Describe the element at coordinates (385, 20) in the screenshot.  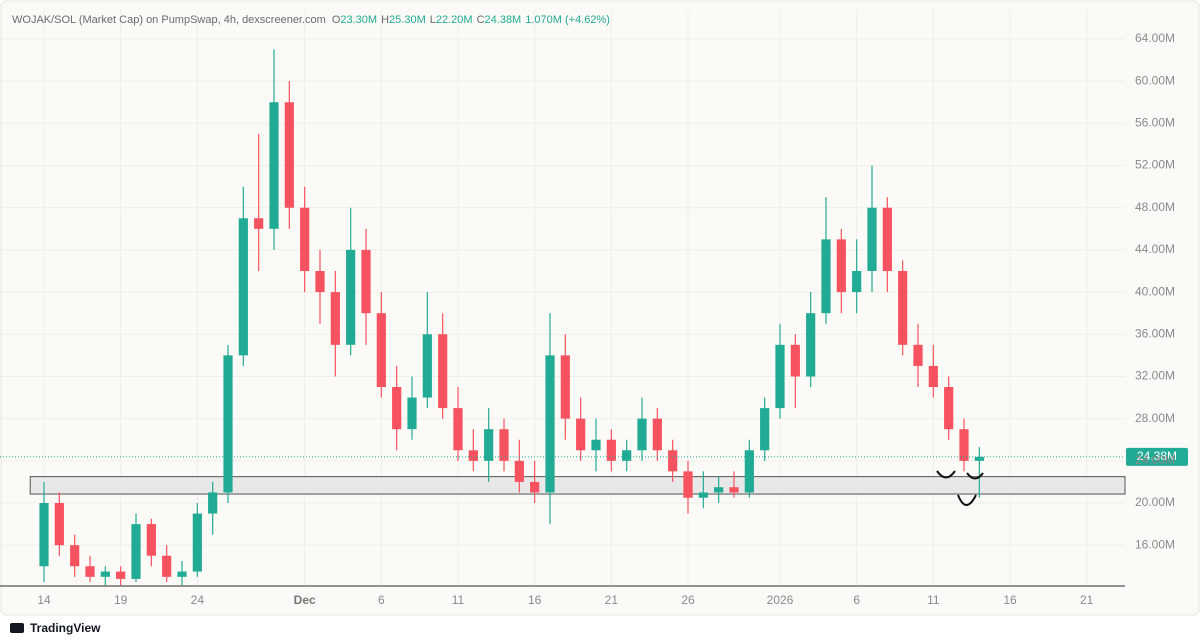
I see `header-text: H` at that location.